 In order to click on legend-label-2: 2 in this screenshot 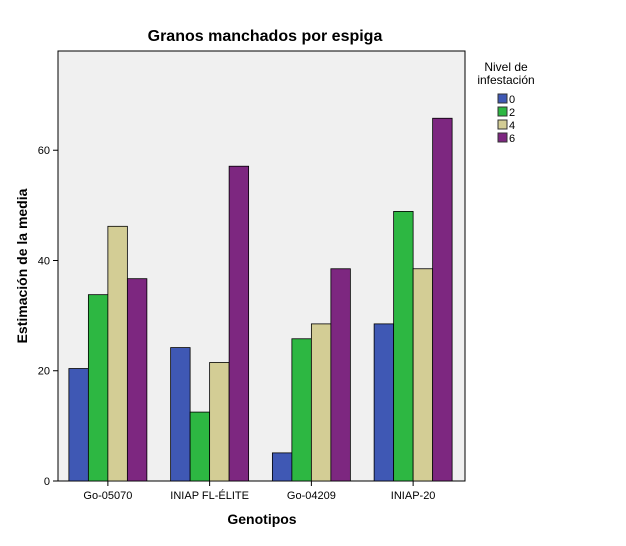, I will do `click(512, 113)`.